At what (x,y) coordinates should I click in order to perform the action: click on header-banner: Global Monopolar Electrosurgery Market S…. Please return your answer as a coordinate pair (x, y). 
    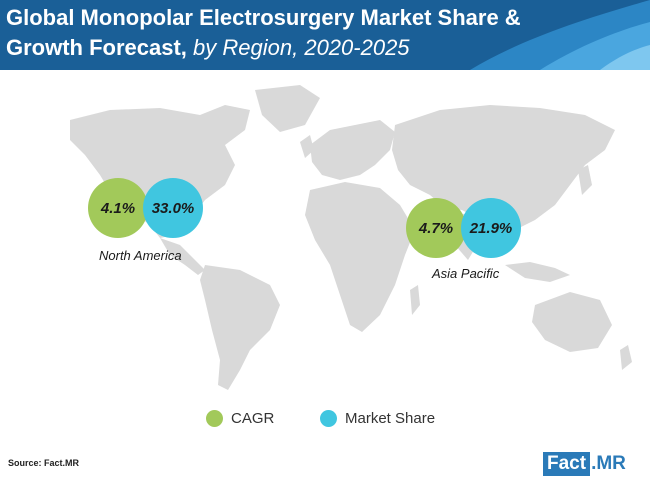
    Looking at the image, I should click on (325, 35).